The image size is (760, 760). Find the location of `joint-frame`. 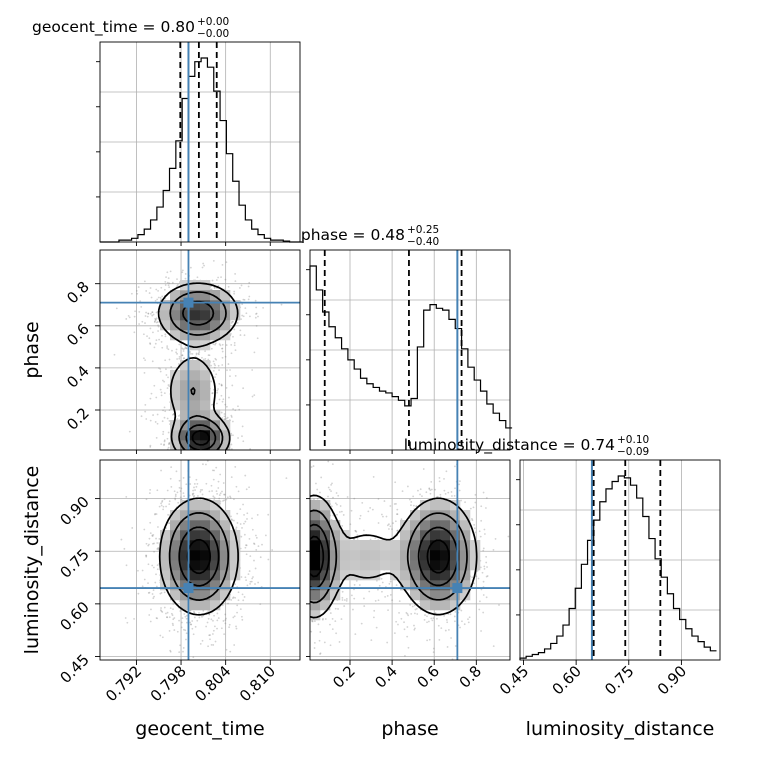

joint-frame is located at coordinates (200, 350).